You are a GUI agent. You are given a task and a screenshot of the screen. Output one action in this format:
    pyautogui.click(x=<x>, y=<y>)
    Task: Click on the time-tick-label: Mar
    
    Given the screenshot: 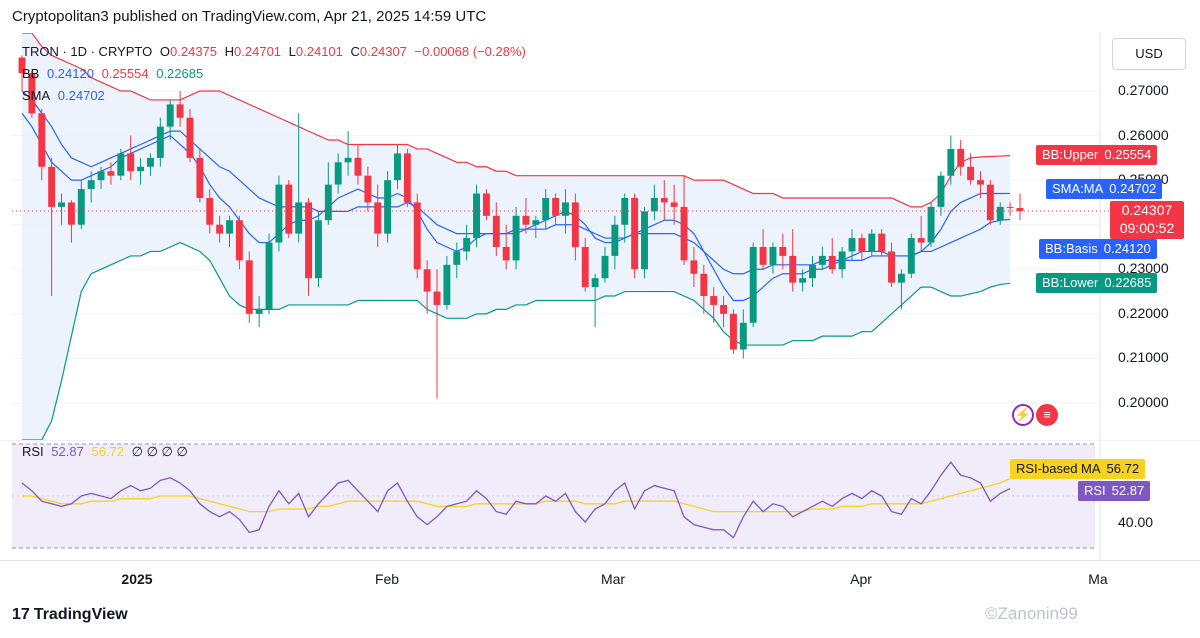 What is the action you would take?
    pyautogui.click(x=613, y=579)
    